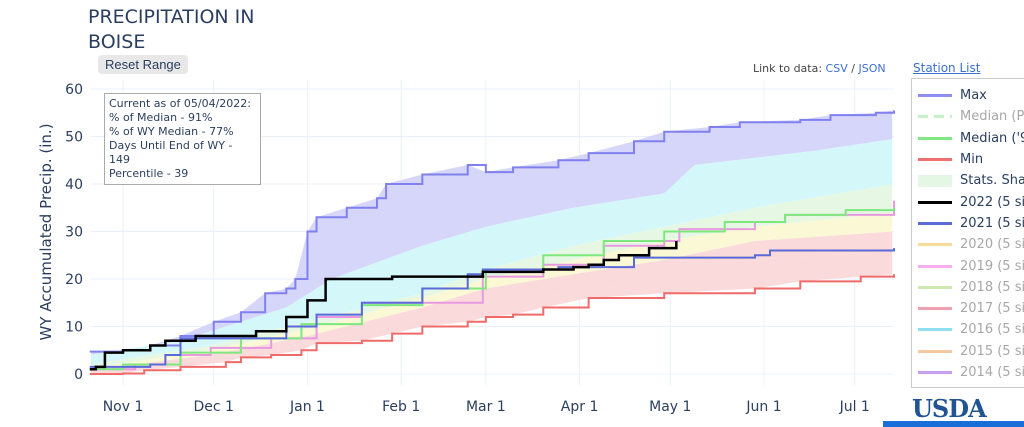 The width and height of the screenshot is (1024, 427). I want to click on y-tick-label: 30, so click(74, 233).